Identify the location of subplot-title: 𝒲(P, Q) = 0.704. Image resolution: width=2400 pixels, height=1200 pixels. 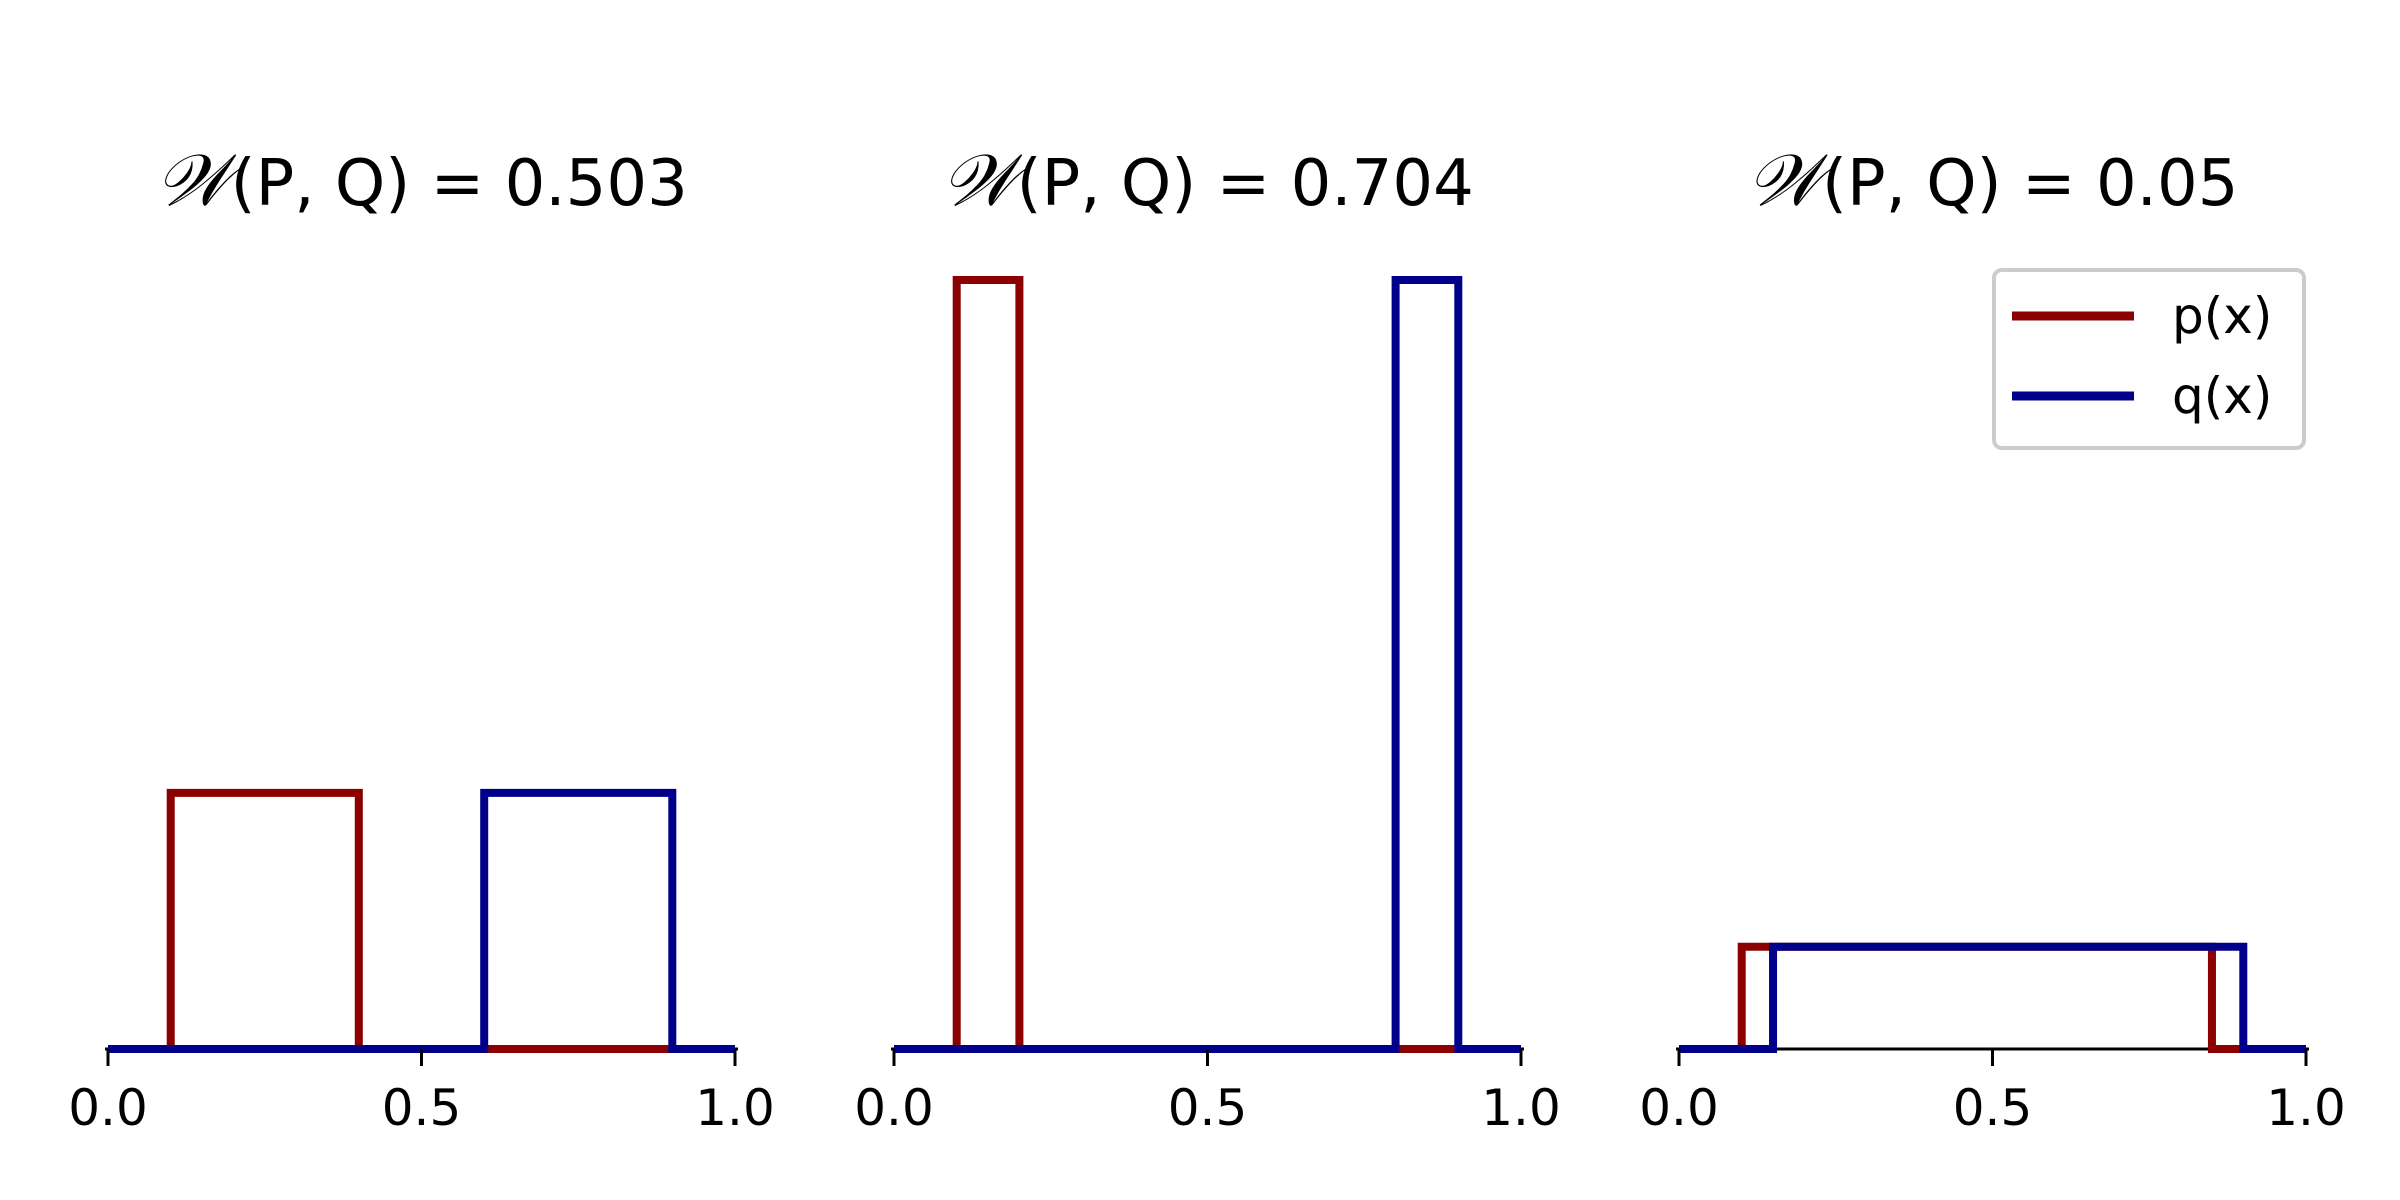
(1207, 180).